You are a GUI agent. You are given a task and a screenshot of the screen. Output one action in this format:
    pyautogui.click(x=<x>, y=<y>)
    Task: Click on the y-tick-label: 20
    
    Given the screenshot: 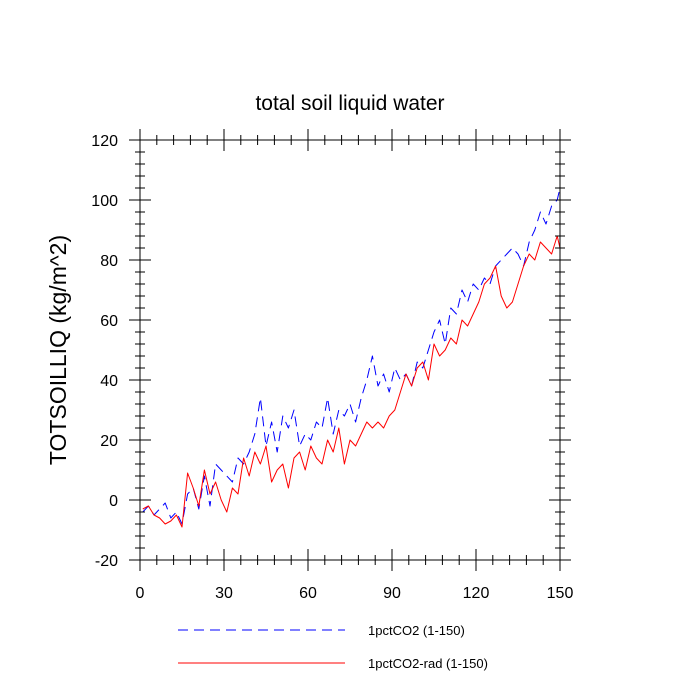 What is the action you would take?
    pyautogui.click(x=109, y=441)
    